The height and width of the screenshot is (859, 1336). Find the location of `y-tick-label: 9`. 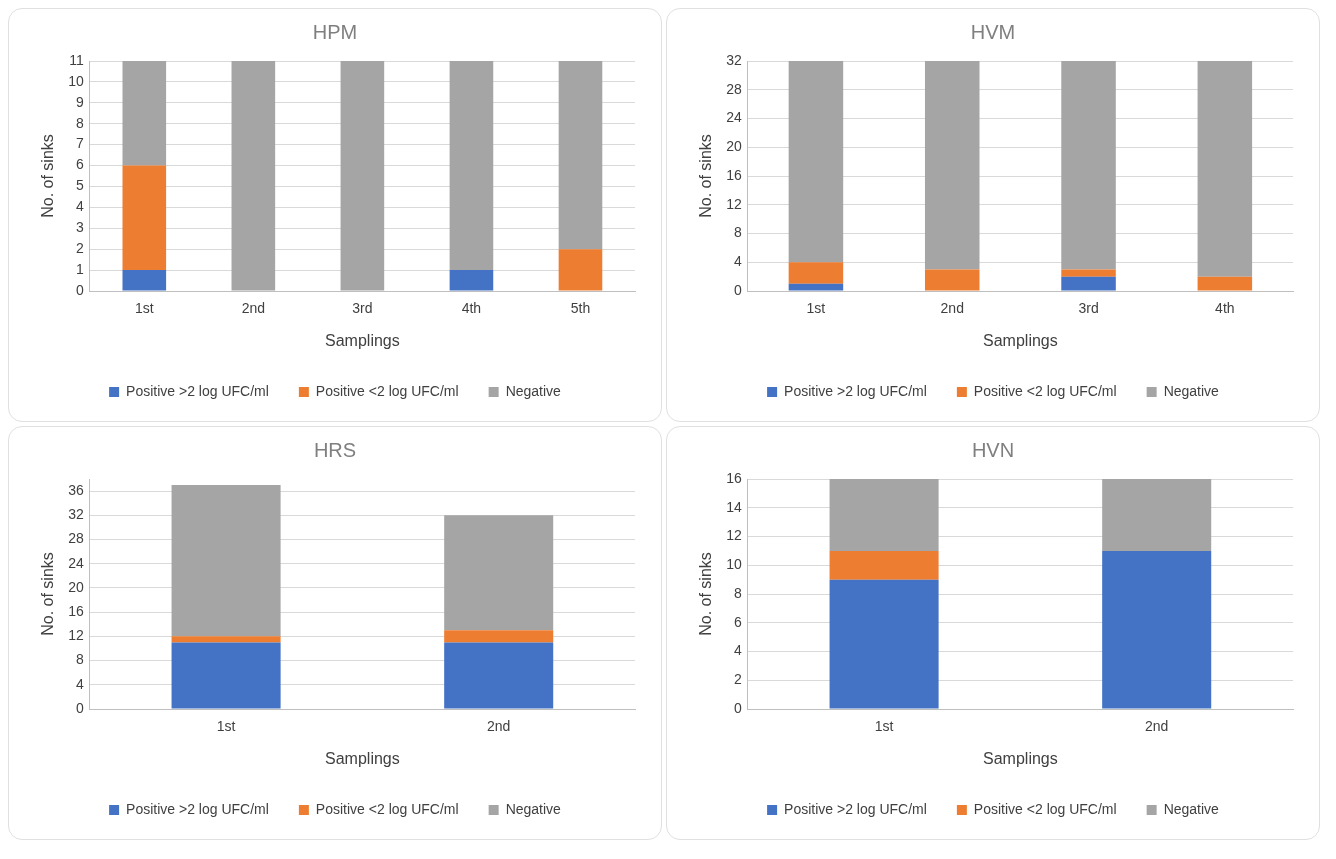

y-tick-label: 9 is located at coordinates (79, 101).